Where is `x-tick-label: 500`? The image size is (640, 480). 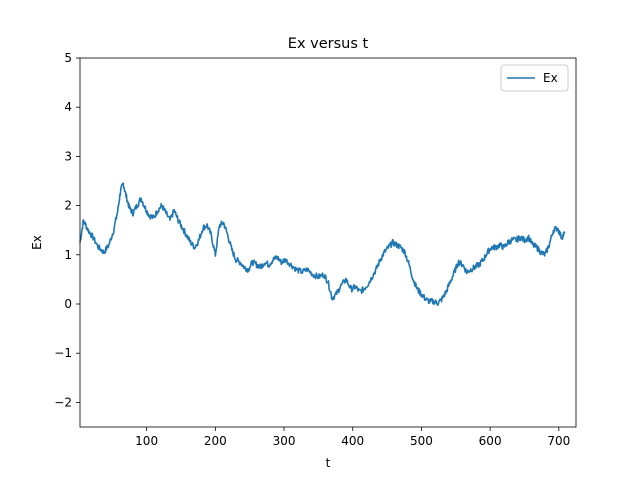
x-tick-label: 500 is located at coordinates (421, 441).